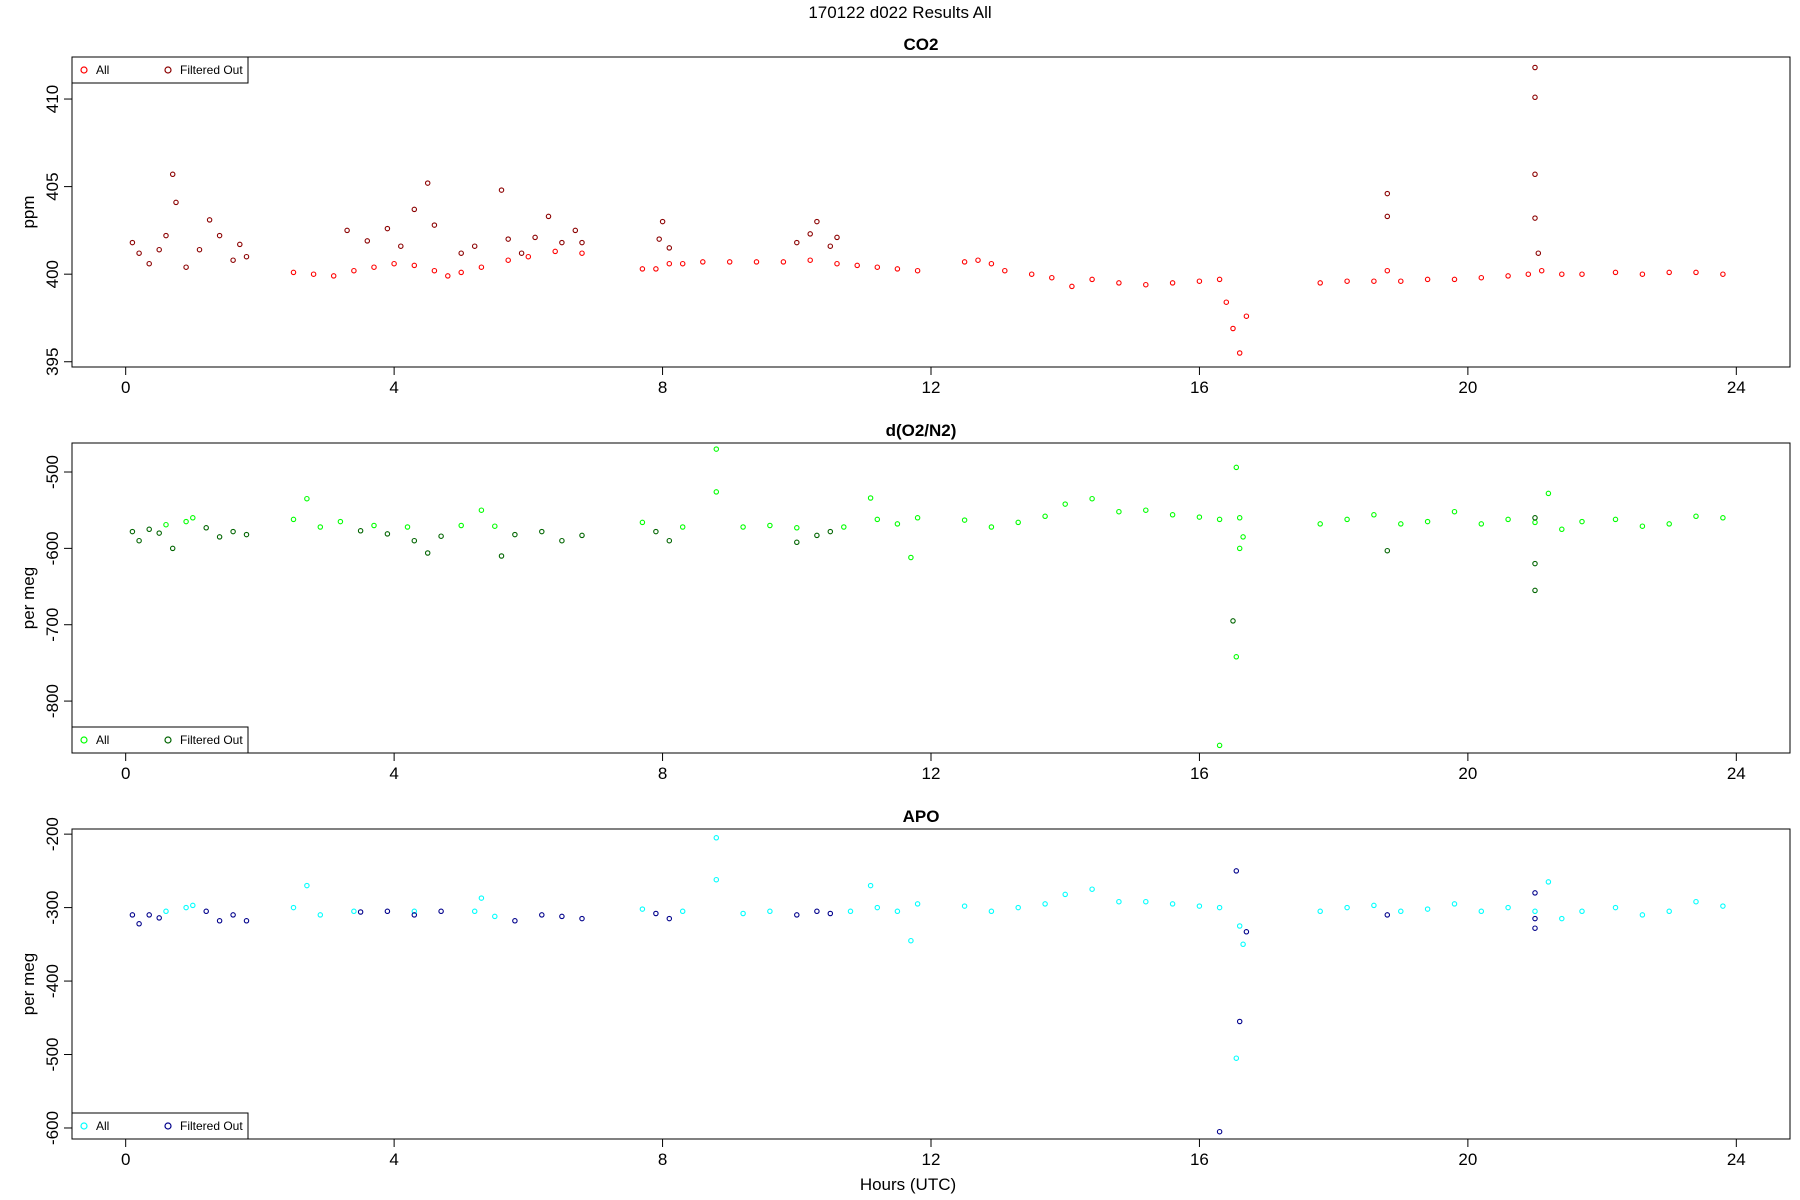 This screenshot has height=1200, width=1800. What do you see at coordinates (52, 274) in the screenshot?
I see `y-tick-label: 400` at bounding box center [52, 274].